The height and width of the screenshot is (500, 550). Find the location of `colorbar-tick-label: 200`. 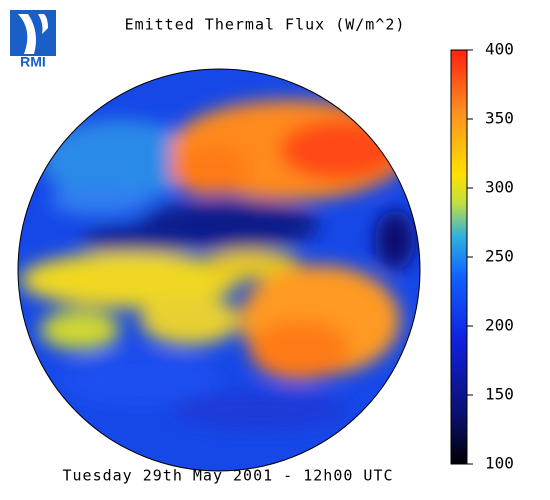

colorbar-tick-label: 200 is located at coordinates (499, 325).